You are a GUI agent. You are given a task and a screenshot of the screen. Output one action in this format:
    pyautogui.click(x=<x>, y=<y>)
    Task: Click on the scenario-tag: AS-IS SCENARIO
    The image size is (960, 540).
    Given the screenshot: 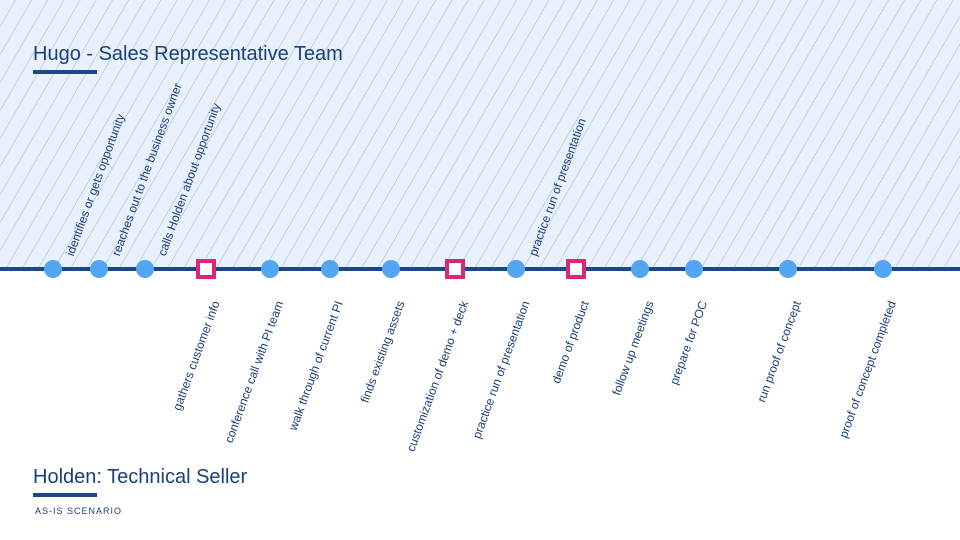 What is the action you would take?
    pyautogui.click(x=79, y=511)
    